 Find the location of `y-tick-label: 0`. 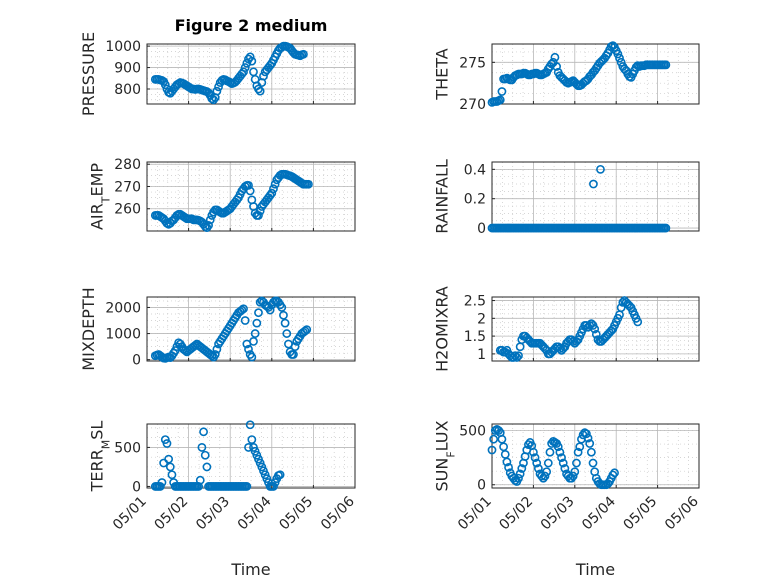

y-tick-label: 0 is located at coordinates (136, 361).